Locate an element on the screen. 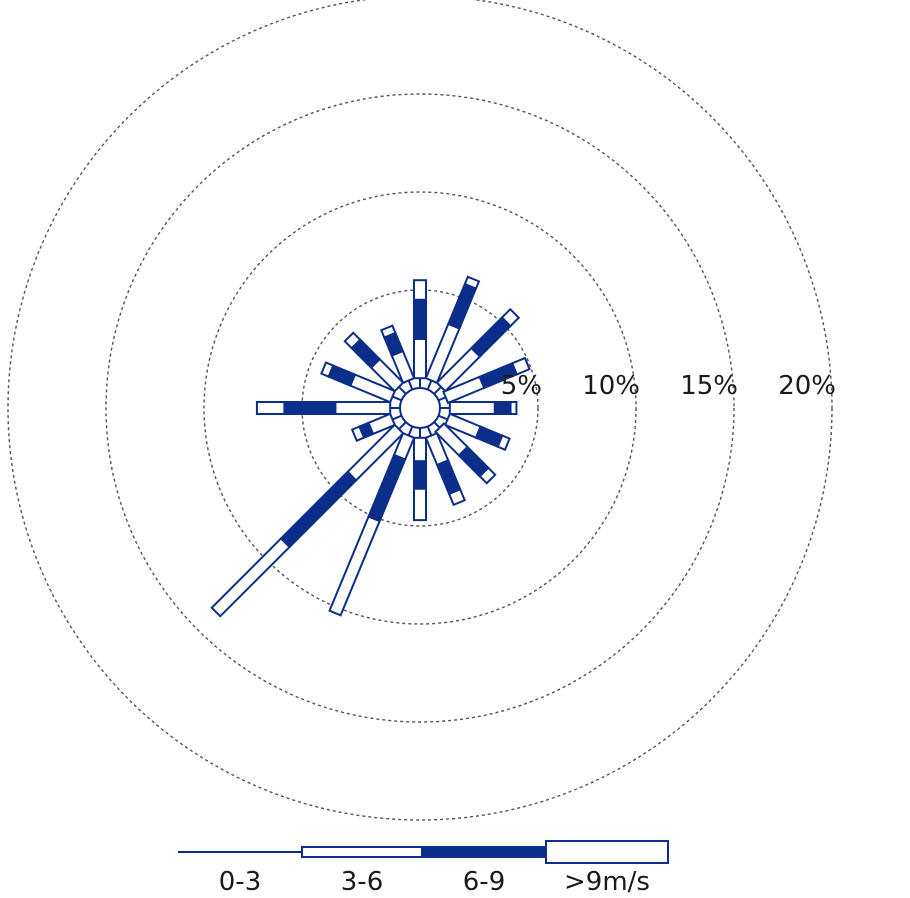 This screenshot has width=910, height=898. bar-SSE is located at coordinates (445, 466).